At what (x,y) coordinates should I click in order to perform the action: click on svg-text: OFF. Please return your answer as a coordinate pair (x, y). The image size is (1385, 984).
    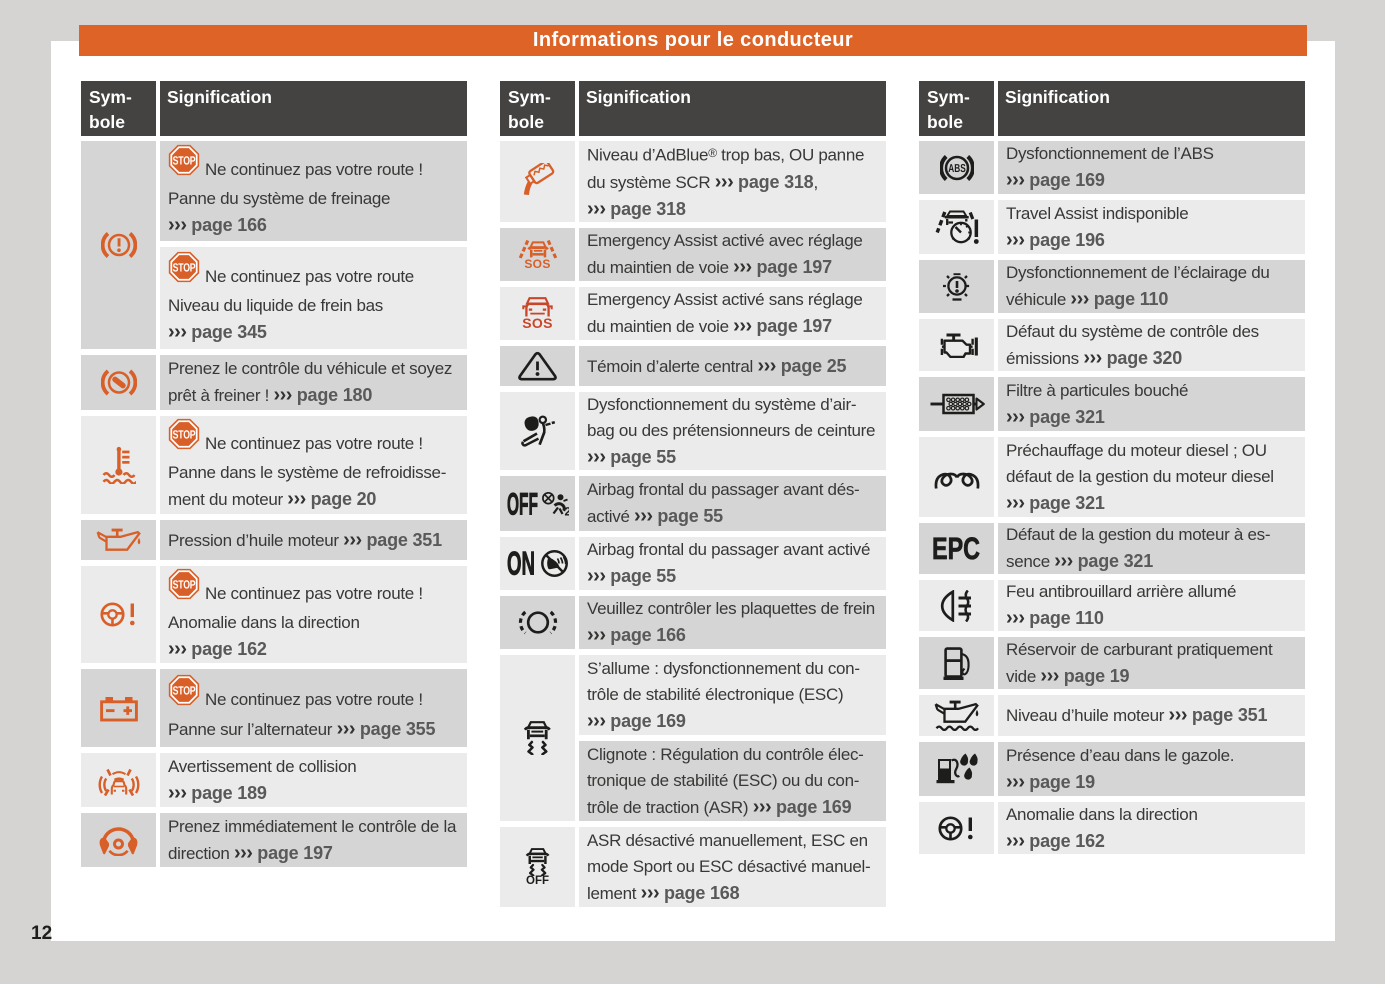
    Looking at the image, I should click on (522, 504).